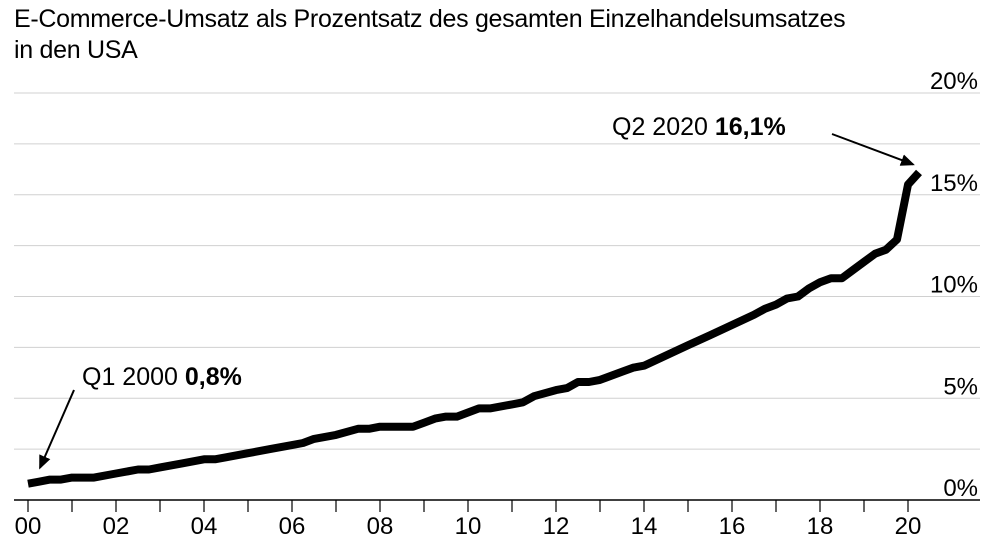 The height and width of the screenshot is (544, 1000). What do you see at coordinates (732, 526) in the screenshot?
I see `x-tick-label: 16` at bounding box center [732, 526].